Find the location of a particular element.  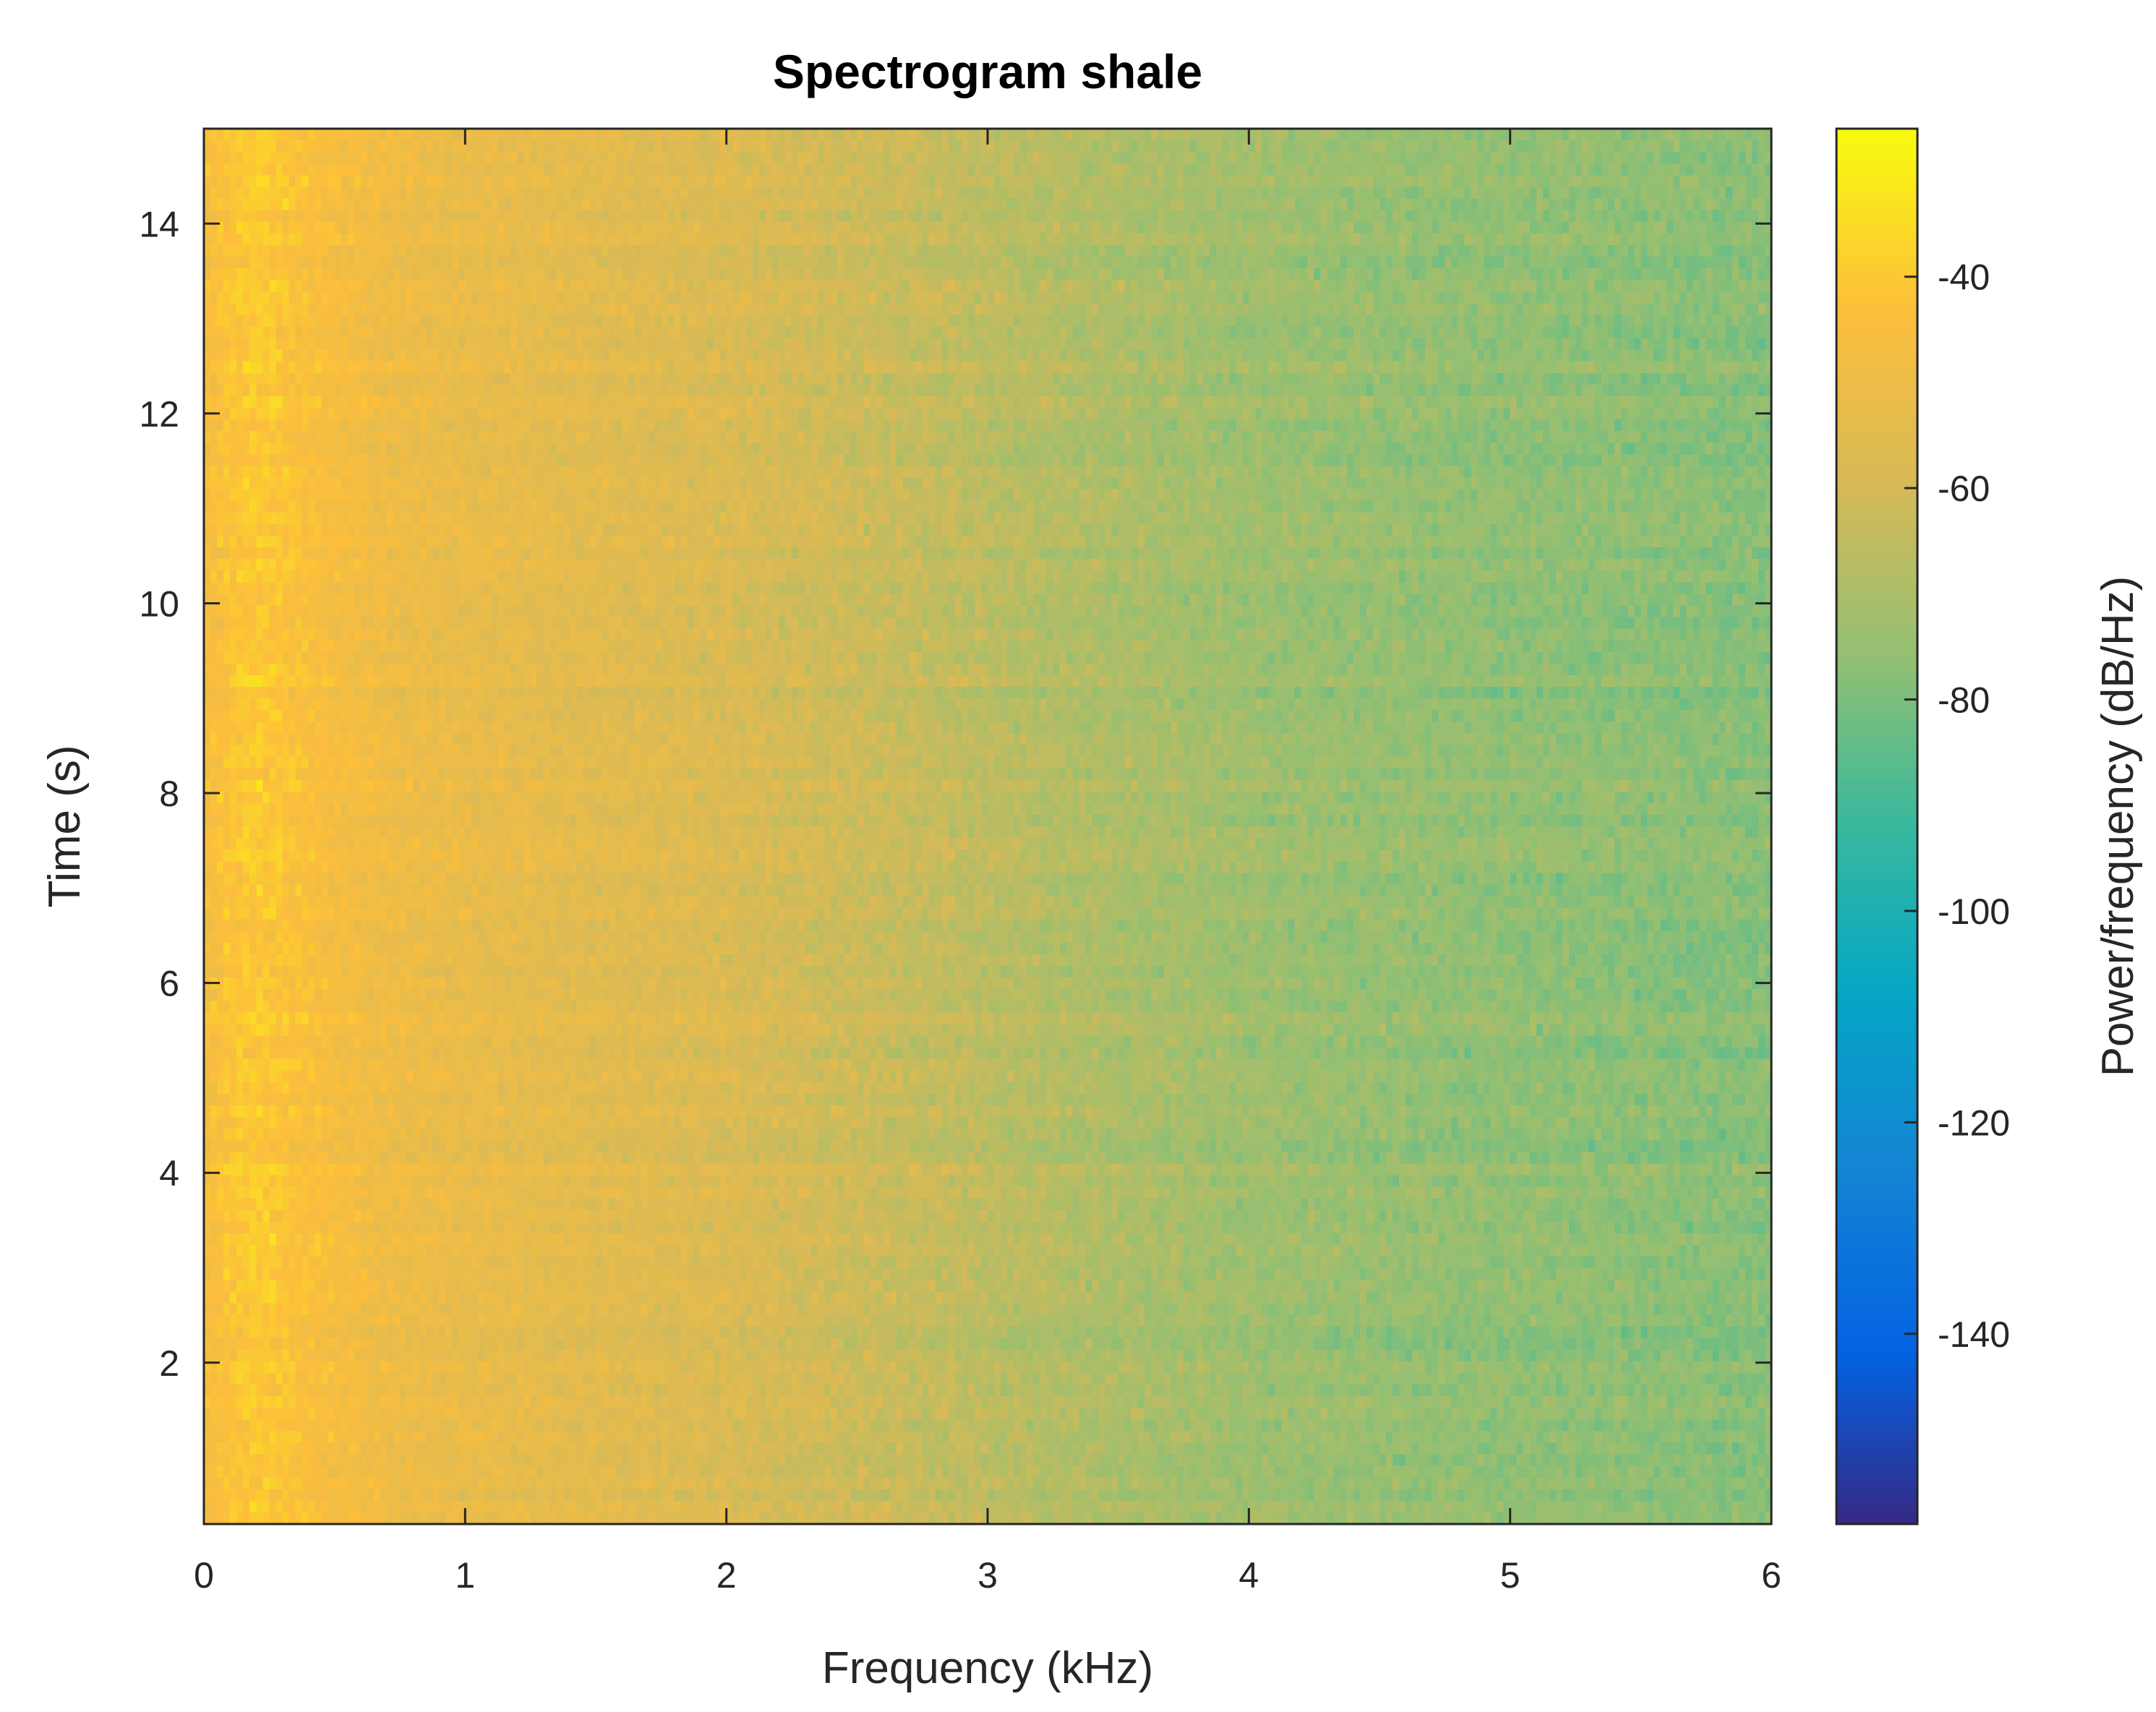

x-tick-label: 3 is located at coordinates (988, 1575).